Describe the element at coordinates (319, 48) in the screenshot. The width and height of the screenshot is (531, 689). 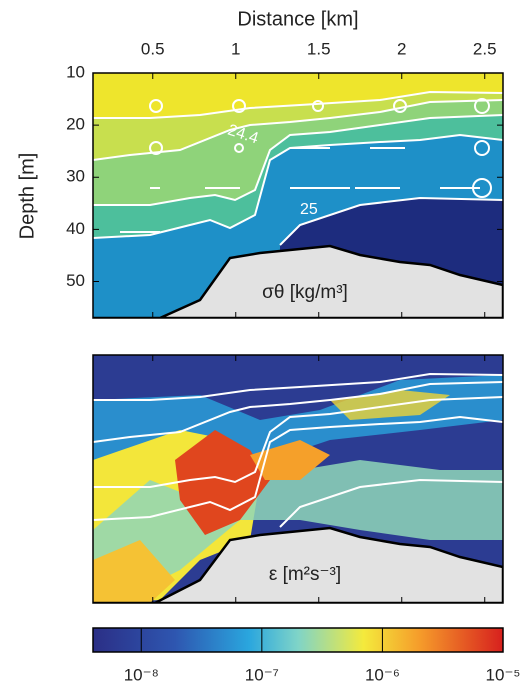
I see `x-tick-label: 1.5` at that location.